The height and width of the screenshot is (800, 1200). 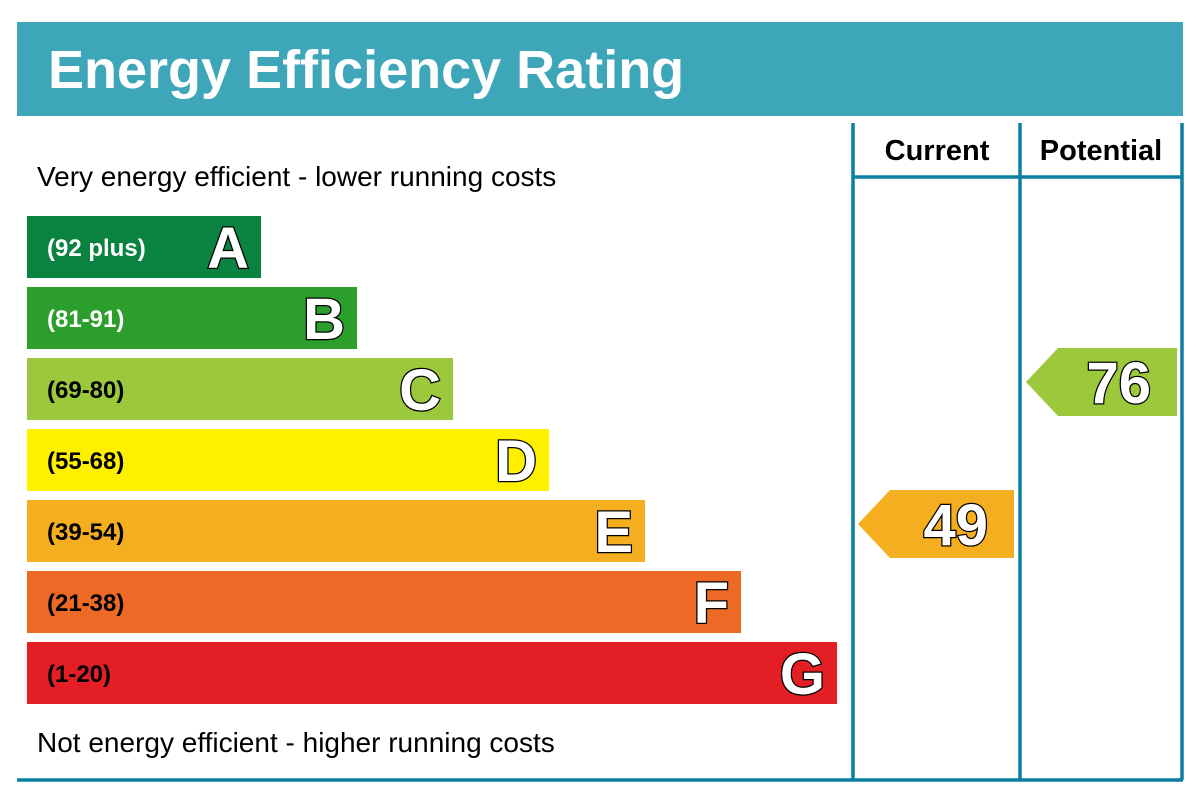 What do you see at coordinates (85, 532) in the screenshot?
I see `band-range-label: (39-54)` at bounding box center [85, 532].